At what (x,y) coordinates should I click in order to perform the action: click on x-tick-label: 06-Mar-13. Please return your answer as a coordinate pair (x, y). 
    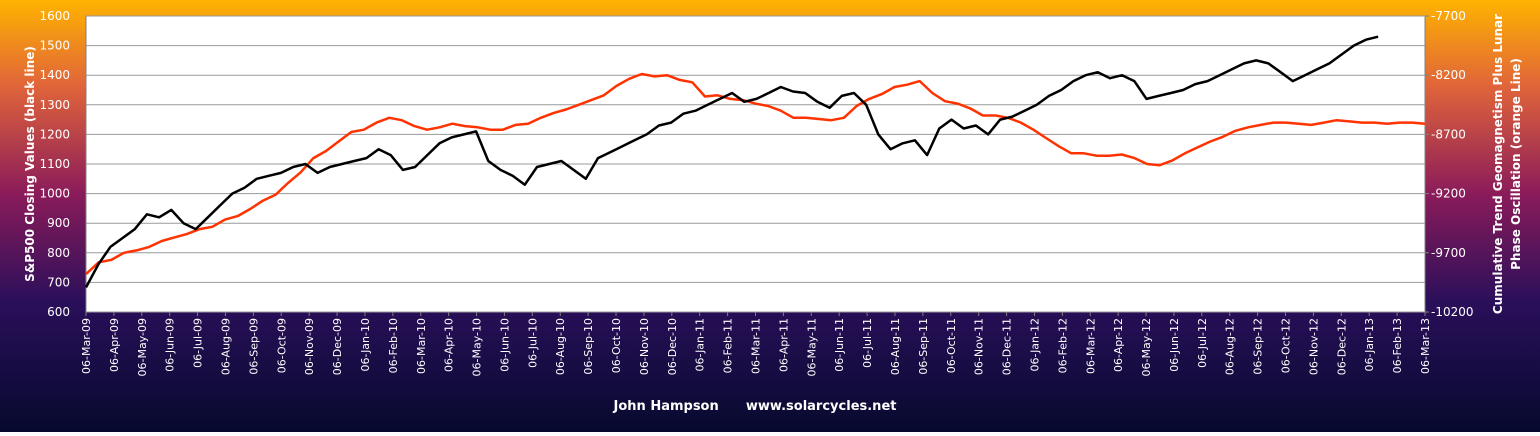
    Looking at the image, I should click on (1425, 346).